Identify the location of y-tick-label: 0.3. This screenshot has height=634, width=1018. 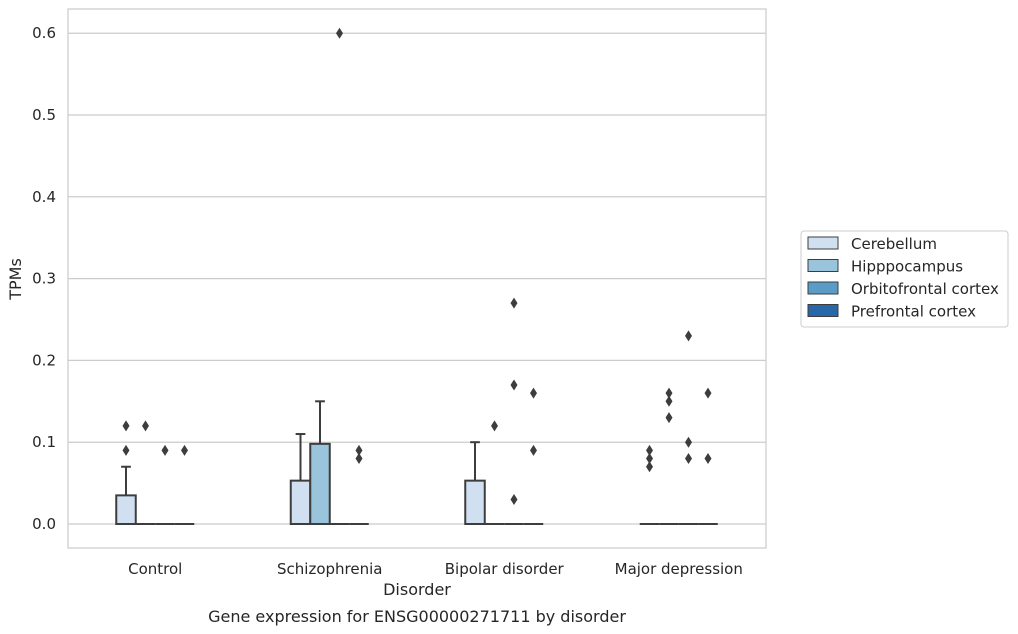
(44, 279).